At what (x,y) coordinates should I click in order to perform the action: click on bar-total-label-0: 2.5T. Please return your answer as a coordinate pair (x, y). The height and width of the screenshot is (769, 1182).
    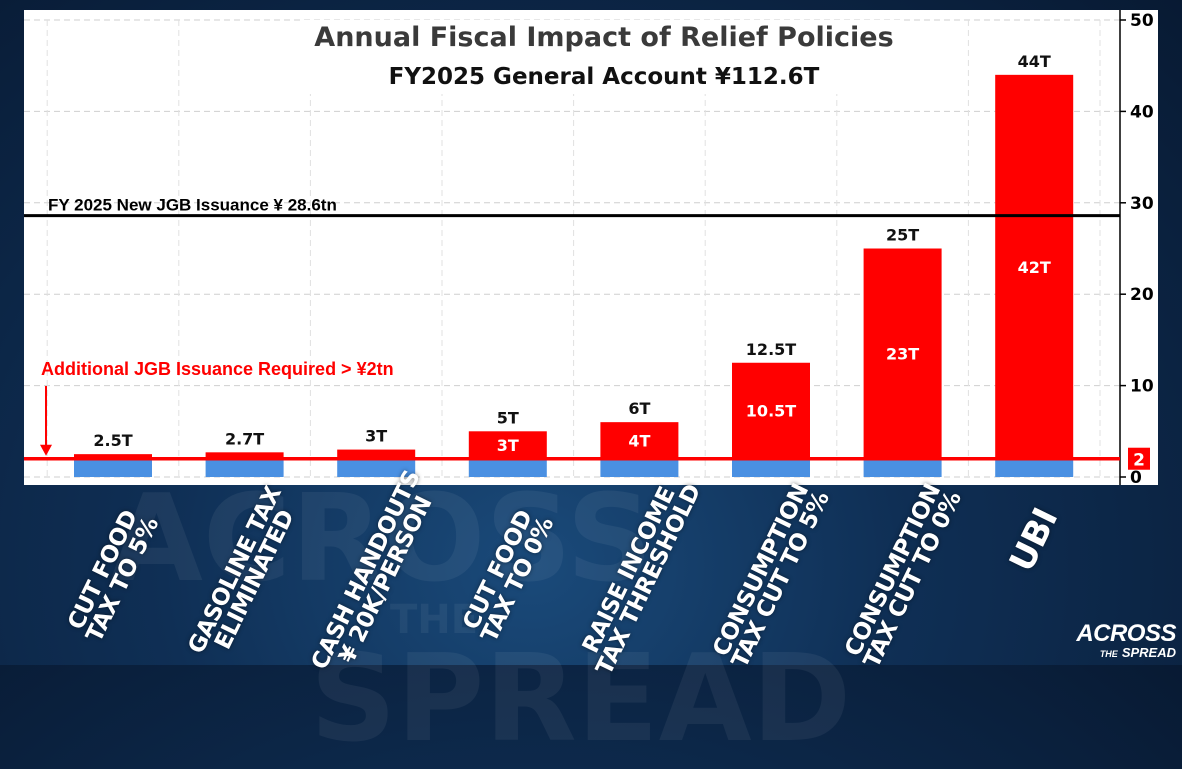
    Looking at the image, I should click on (112, 440).